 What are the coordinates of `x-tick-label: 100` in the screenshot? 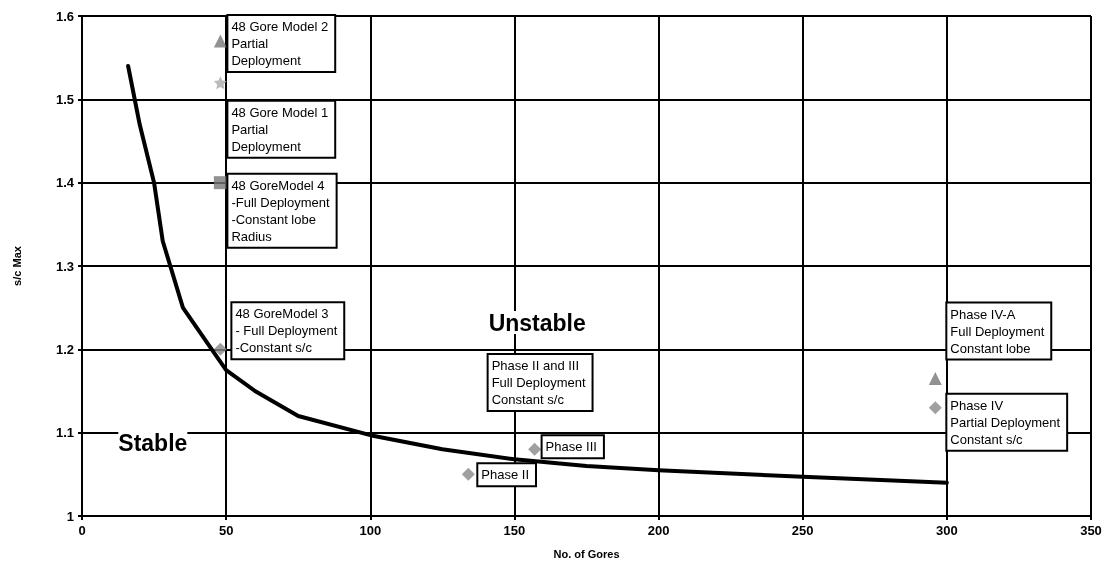 It's located at (370, 530).